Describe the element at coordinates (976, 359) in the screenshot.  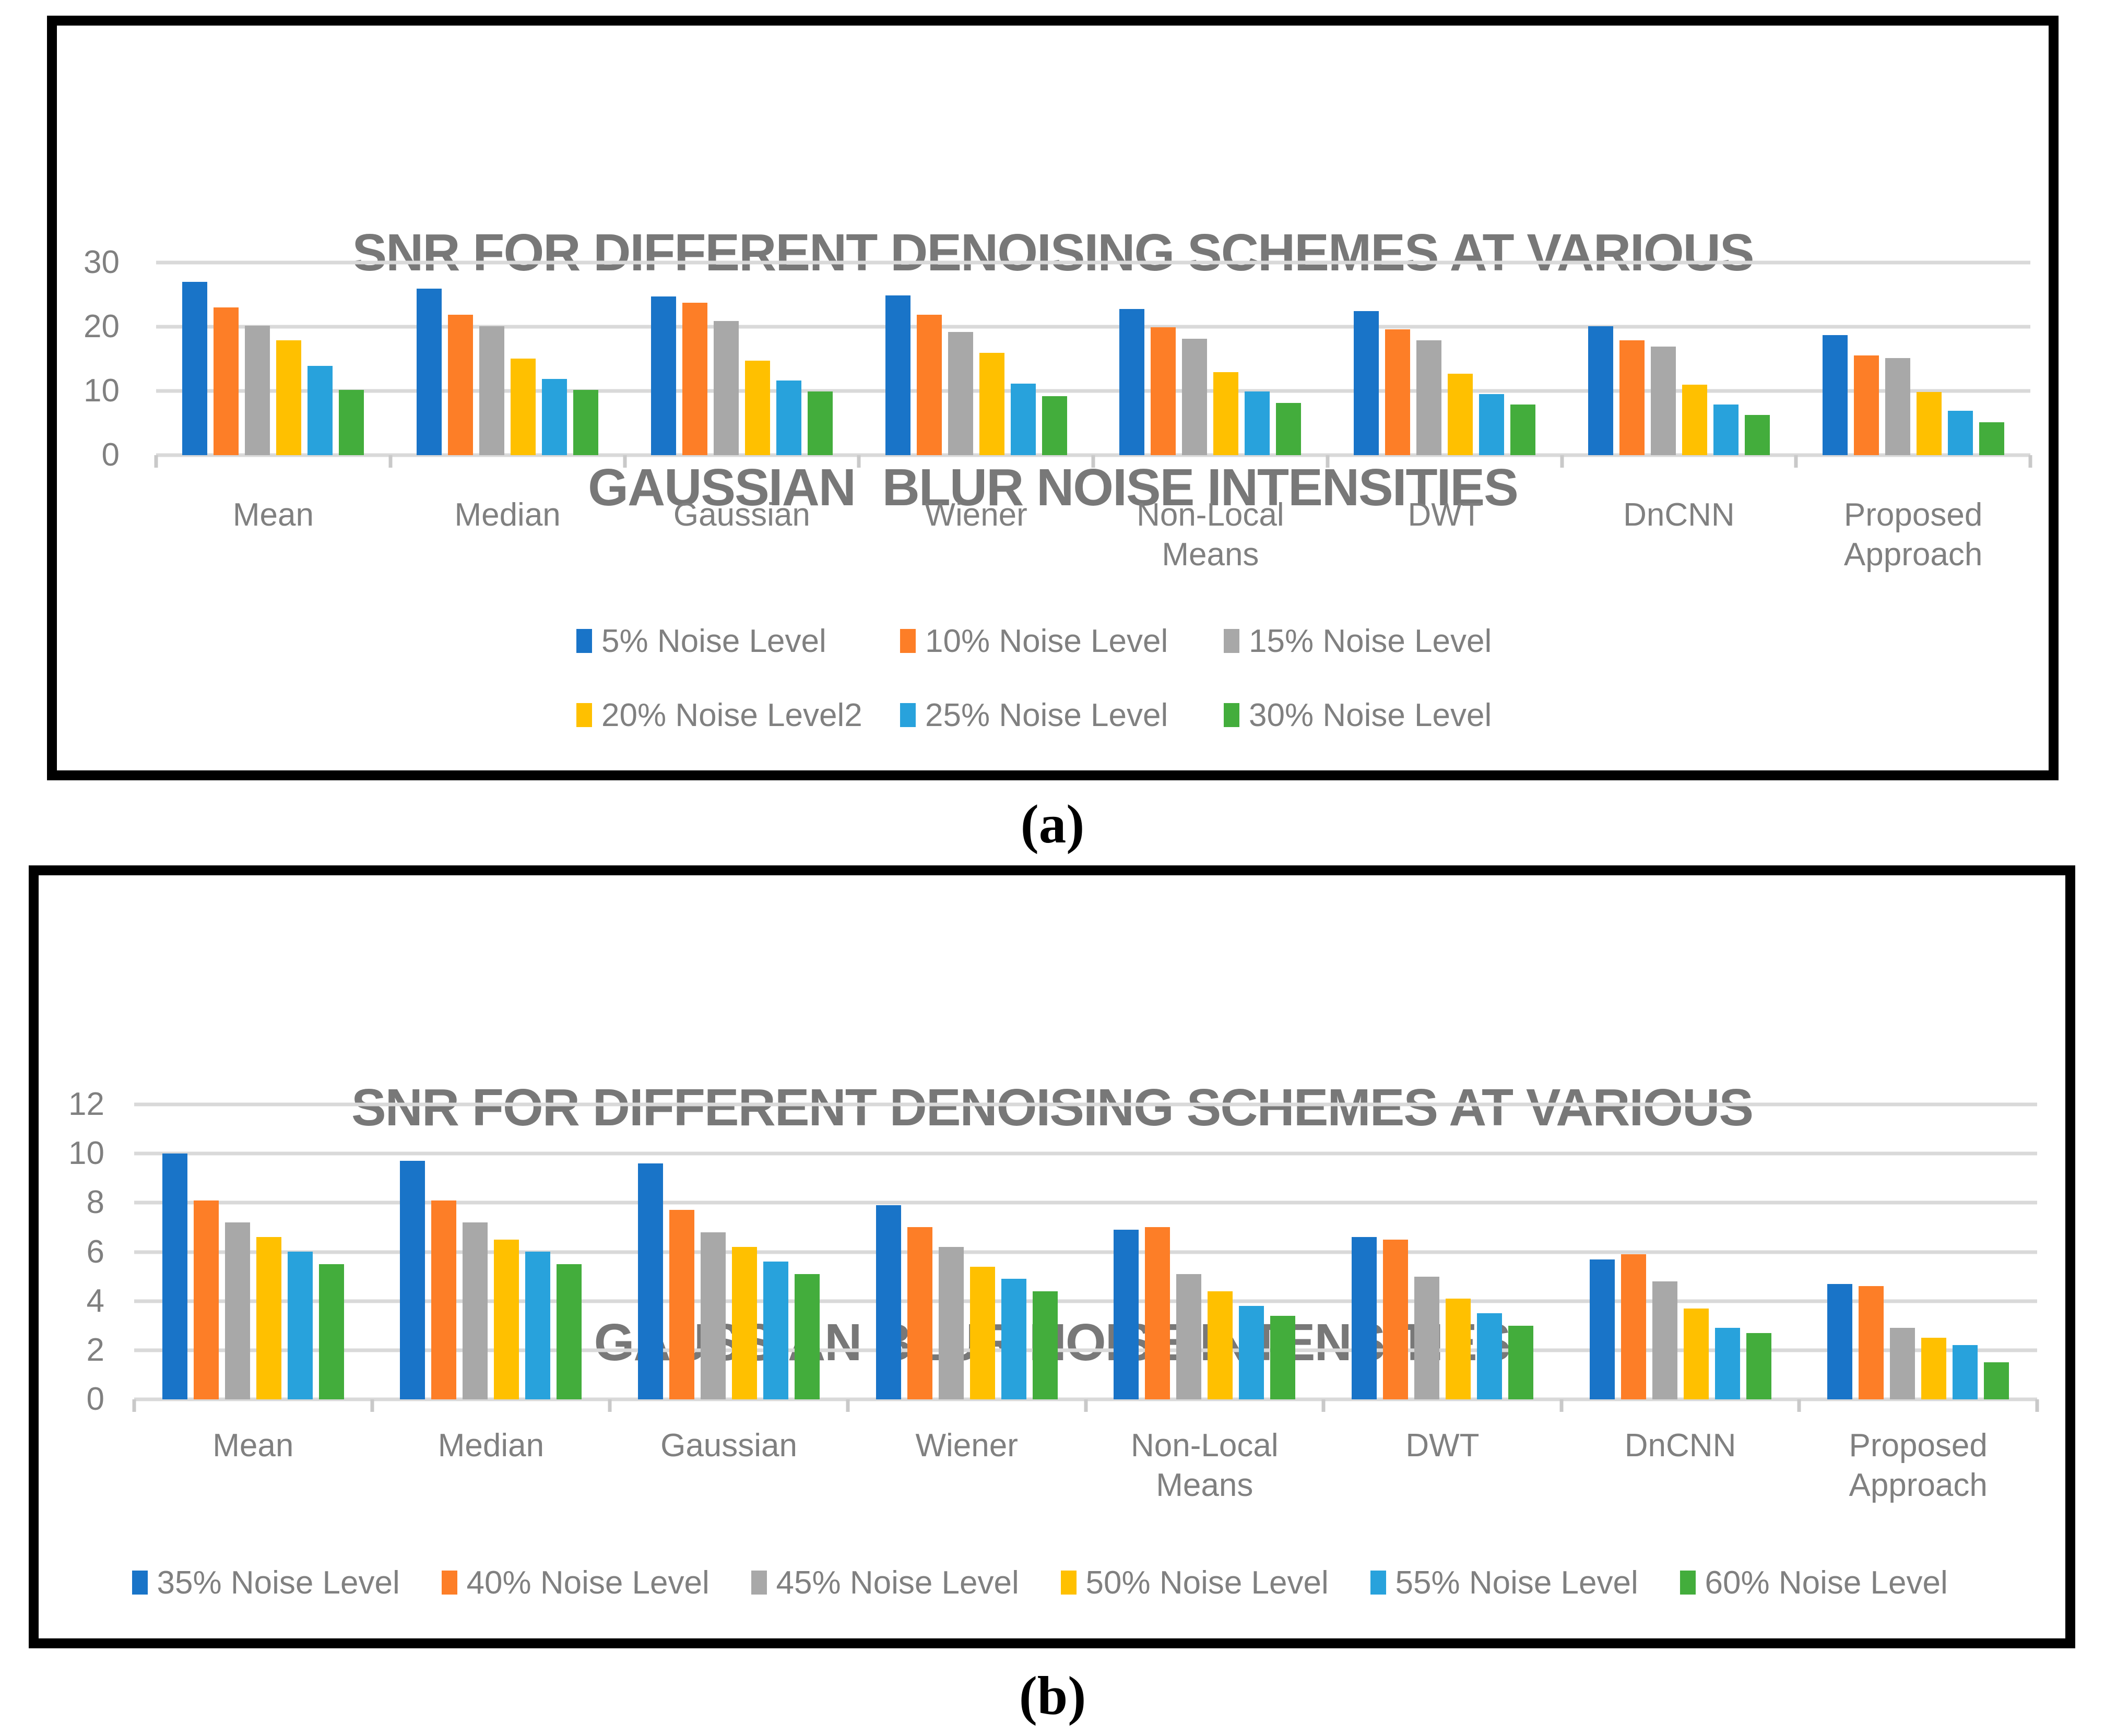
I see `bar-group-wiener` at that location.